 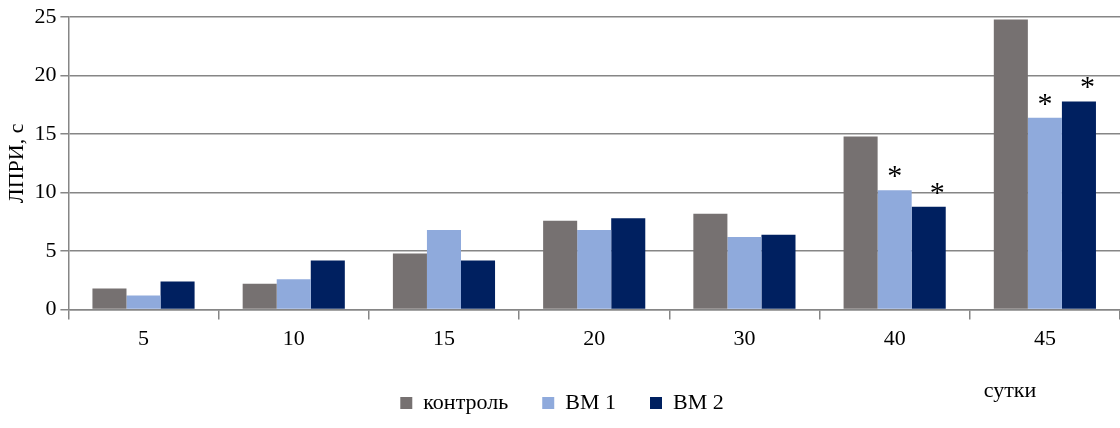 What do you see at coordinates (293, 337) in the screenshot?
I see `x-tick-label: 10` at bounding box center [293, 337].